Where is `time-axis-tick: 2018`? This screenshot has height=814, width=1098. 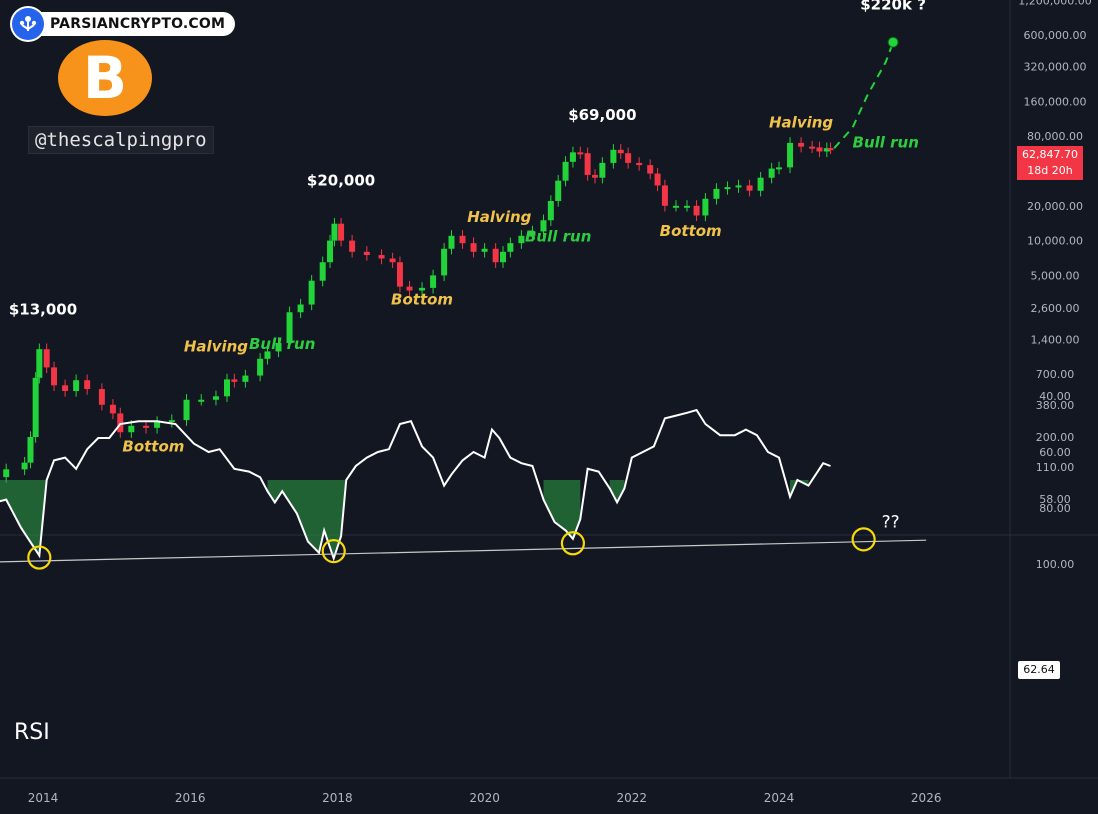
time-axis-tick: 2018 is located at coordinates (337, 798).